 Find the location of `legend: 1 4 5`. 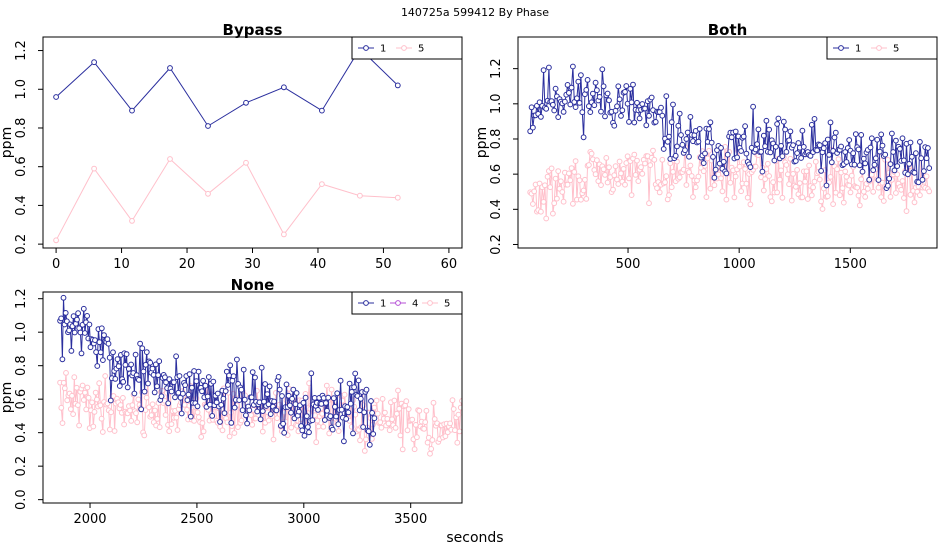

legend: 1 4 5 is located at coordinates (407, 303).